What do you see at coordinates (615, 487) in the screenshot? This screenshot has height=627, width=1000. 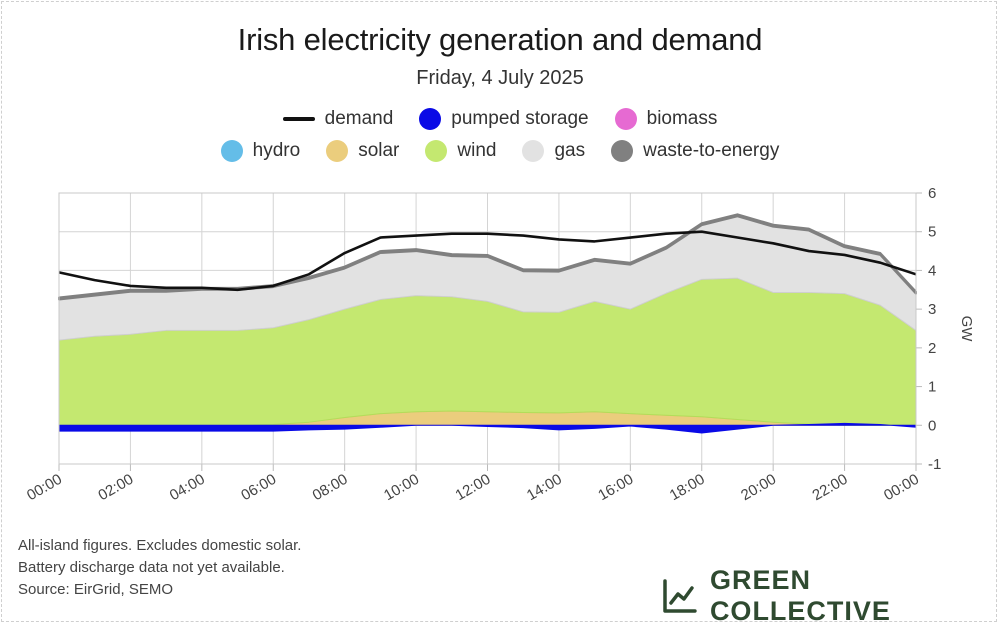 I see `x-tick-label: 16:00` at bounding box center [615, 487].